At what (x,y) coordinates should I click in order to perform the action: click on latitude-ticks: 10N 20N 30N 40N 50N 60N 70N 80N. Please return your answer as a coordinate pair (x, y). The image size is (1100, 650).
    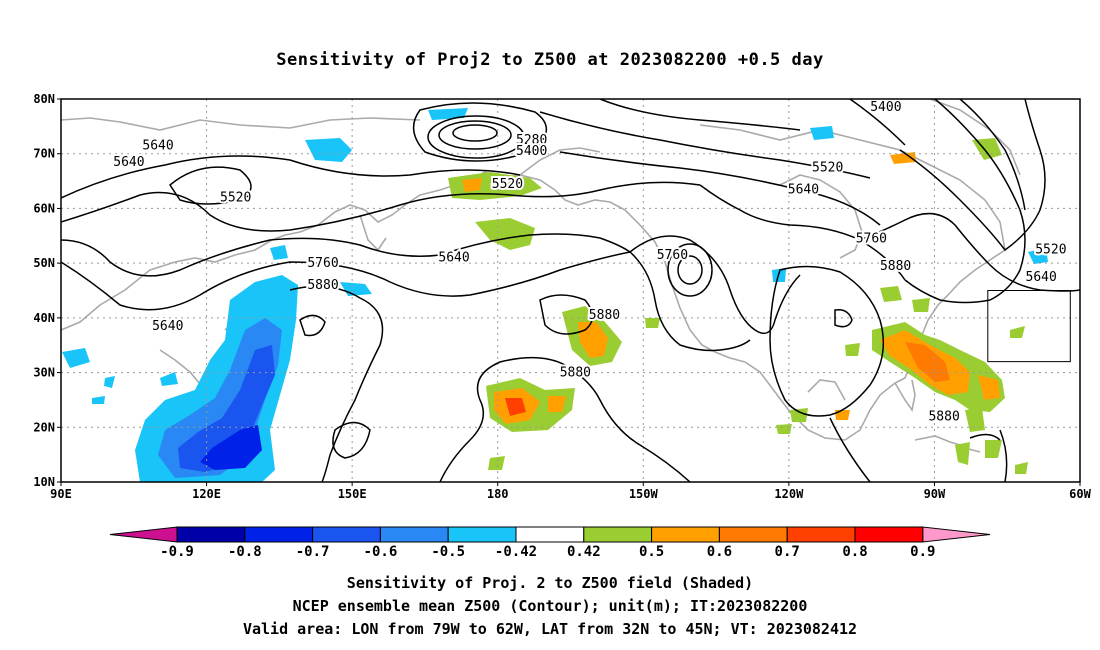
    Looking at the image, I should click on (47, 290).